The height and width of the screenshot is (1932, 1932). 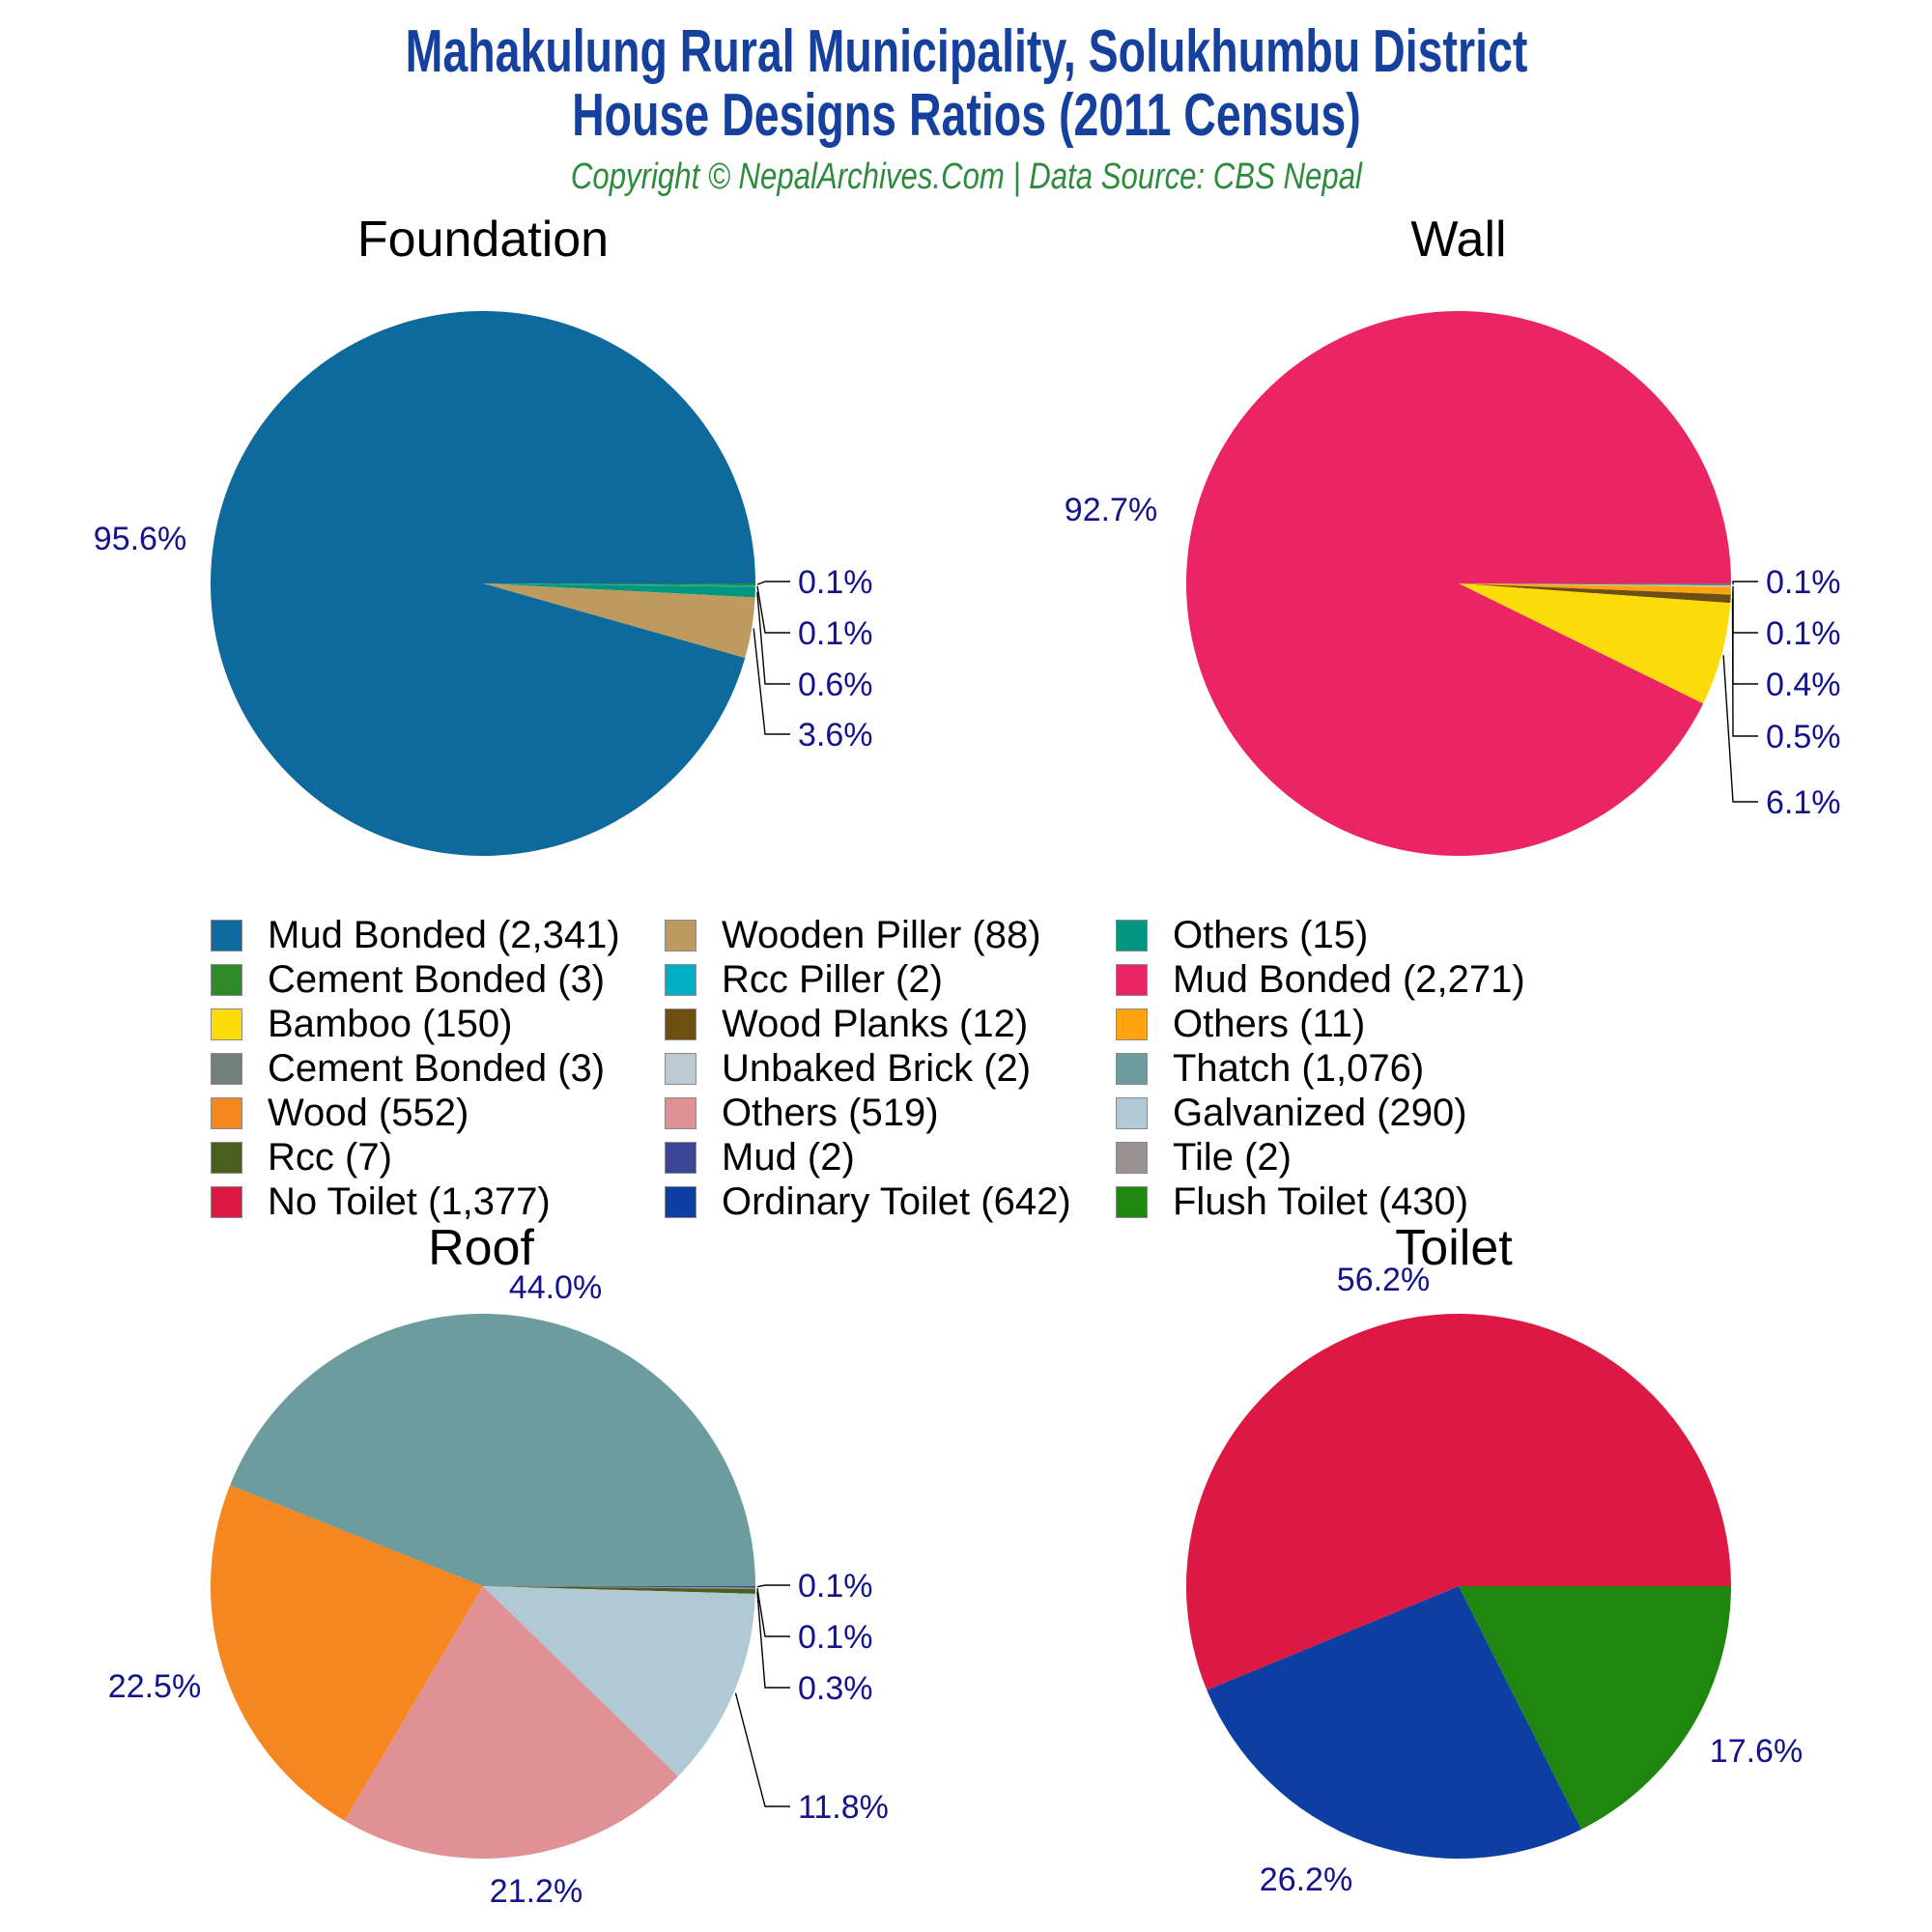 I want to click on pie-slice-foundation-mud-bonded, so click(x=482, y=583).